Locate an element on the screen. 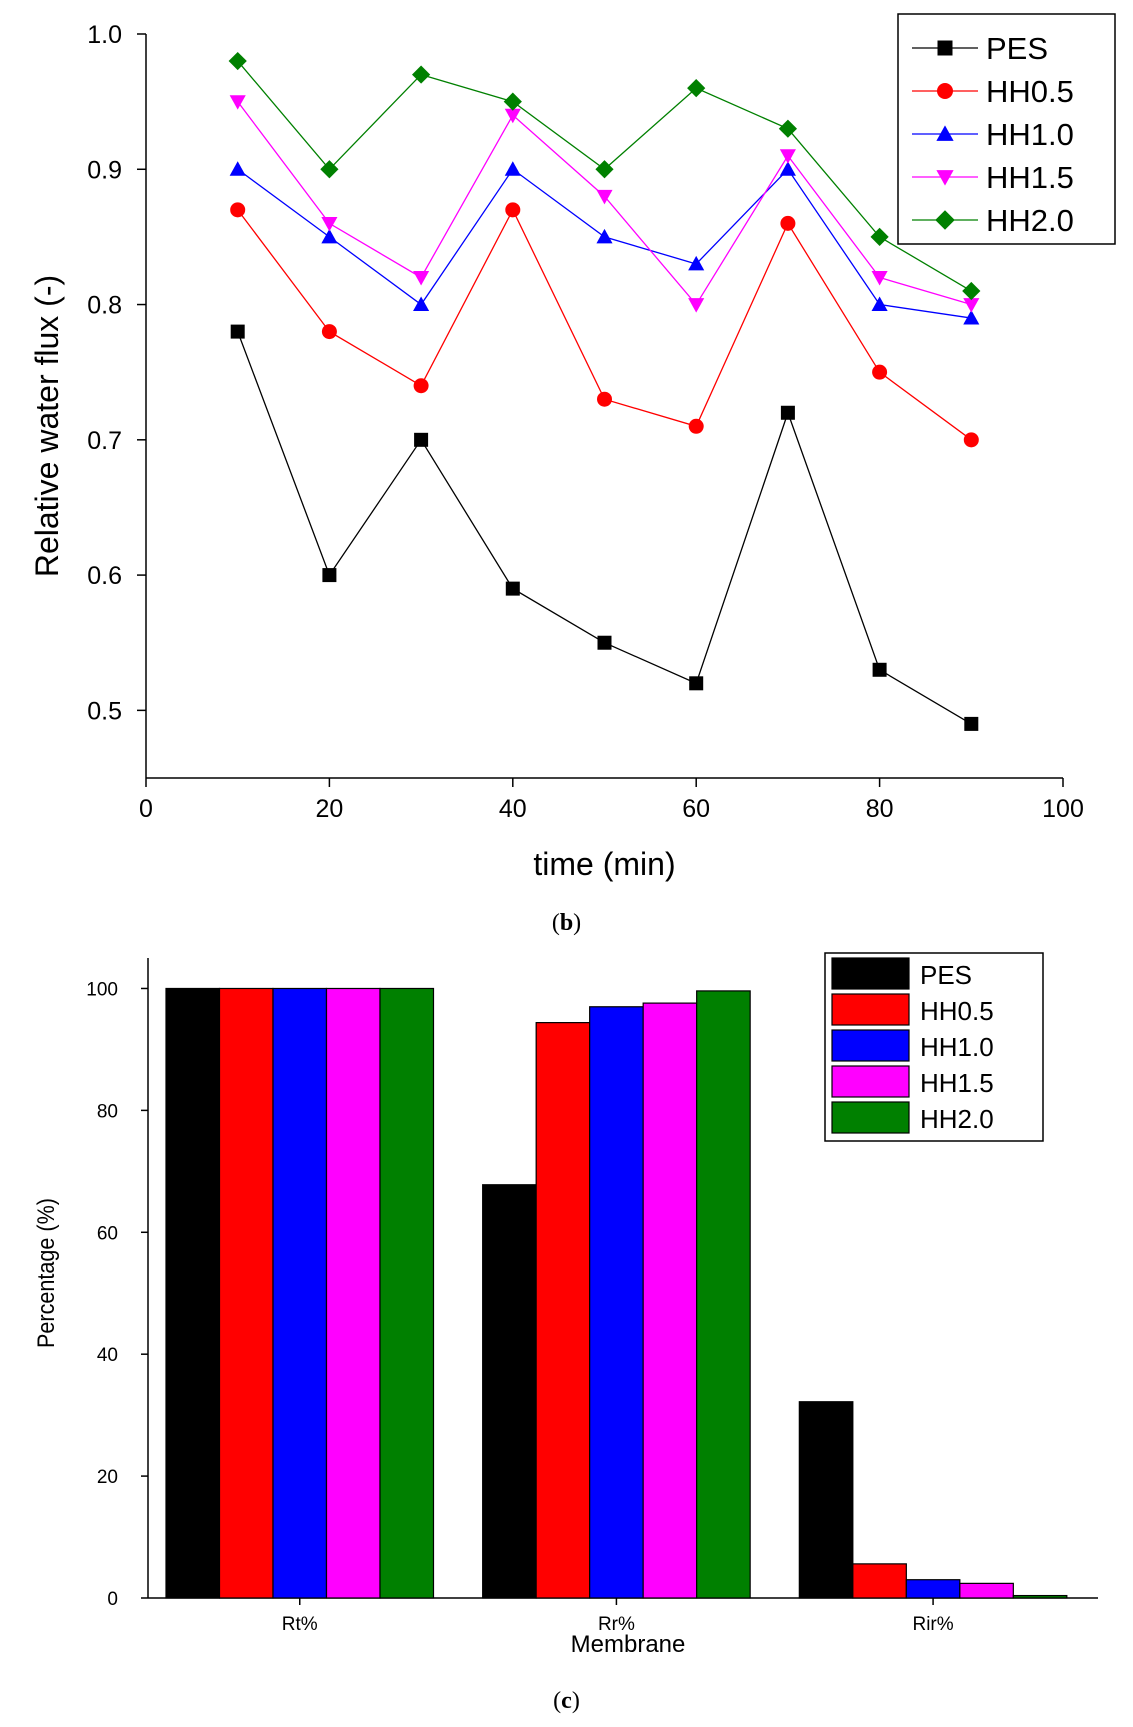 The height and width of the screenshot is (1727, 1133). bar-Rir%-PES is located at coordinates (826, 1500).